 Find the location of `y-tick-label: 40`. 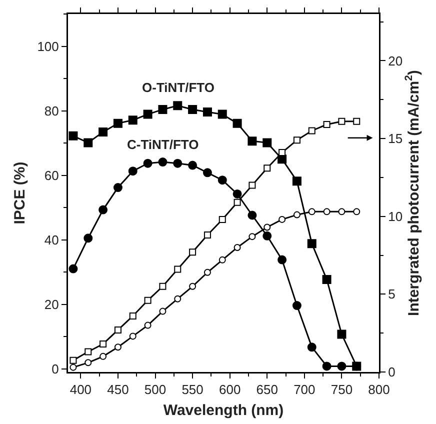

y-tick-label: 40 is located at coordinates (51, 240).